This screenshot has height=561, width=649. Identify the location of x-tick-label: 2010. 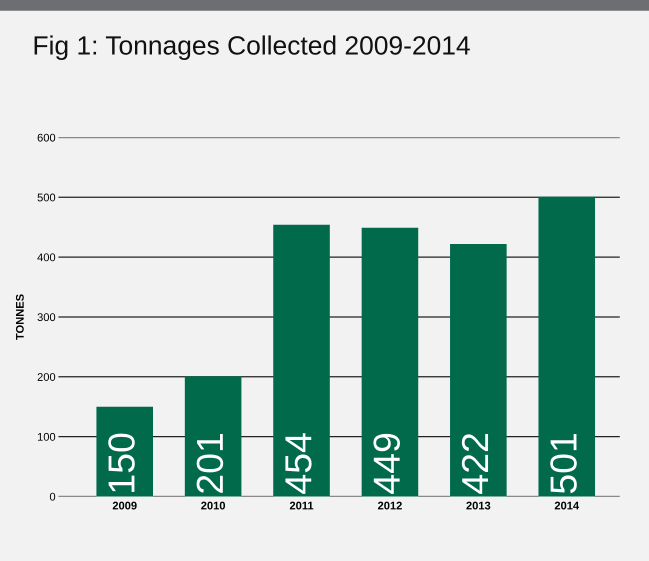
(213, 506).